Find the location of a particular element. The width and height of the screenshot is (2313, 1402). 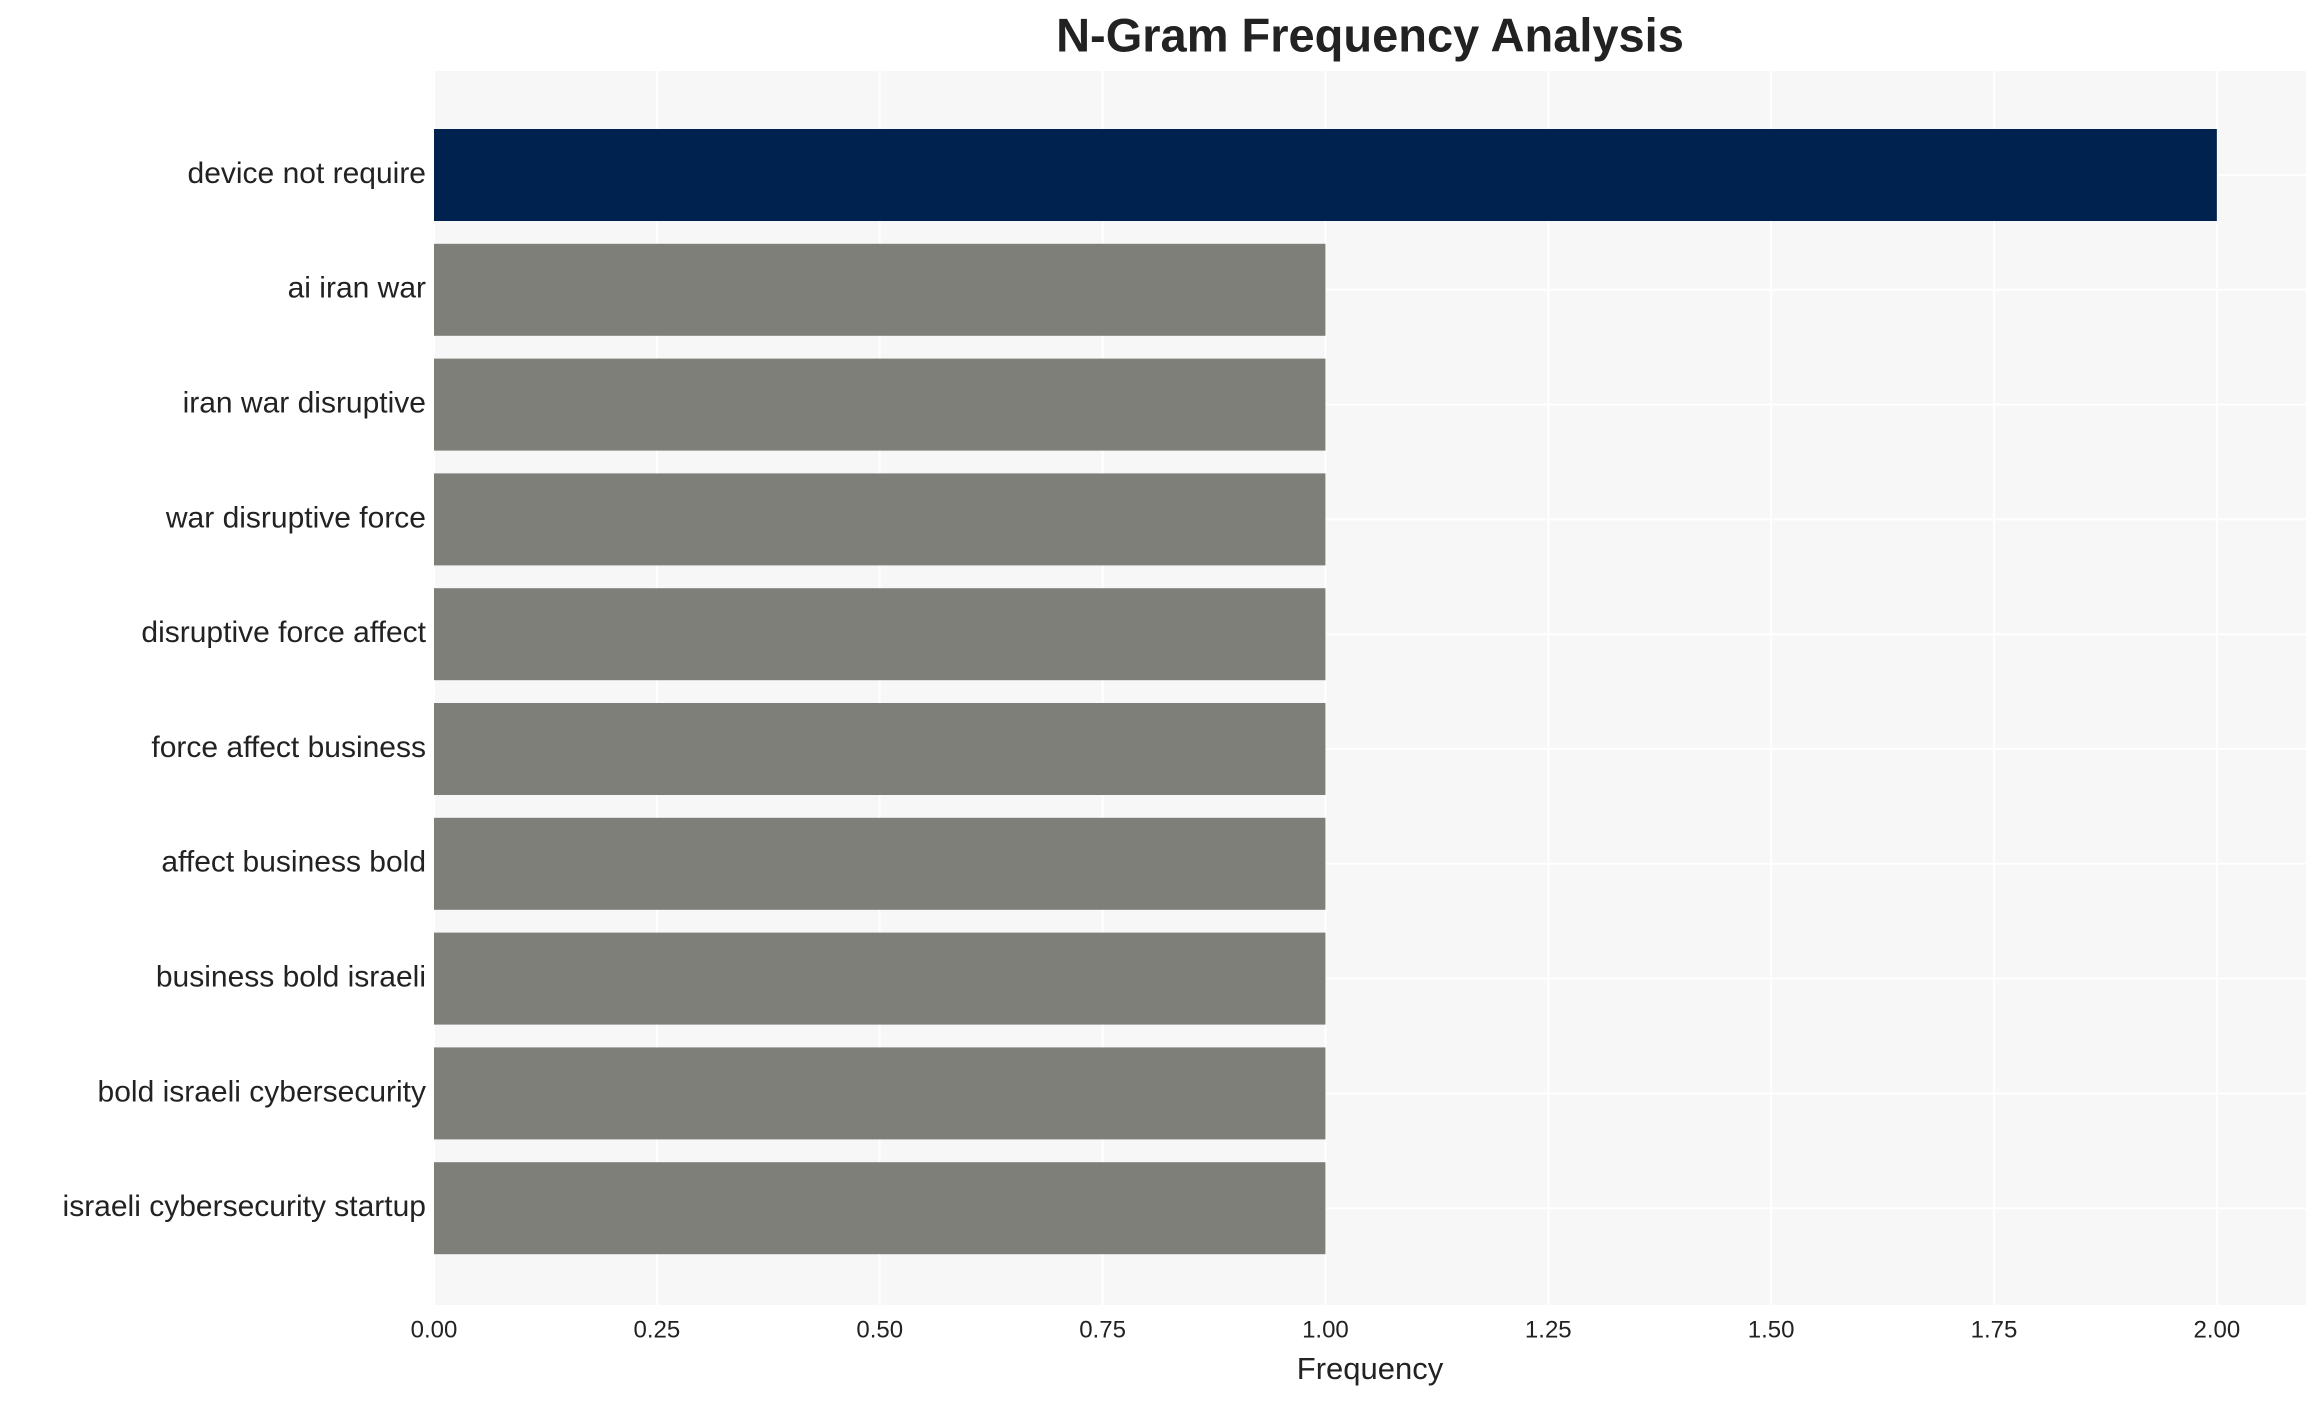

x-tick-label: 0.75 is located at coordinates (1102, 1329).